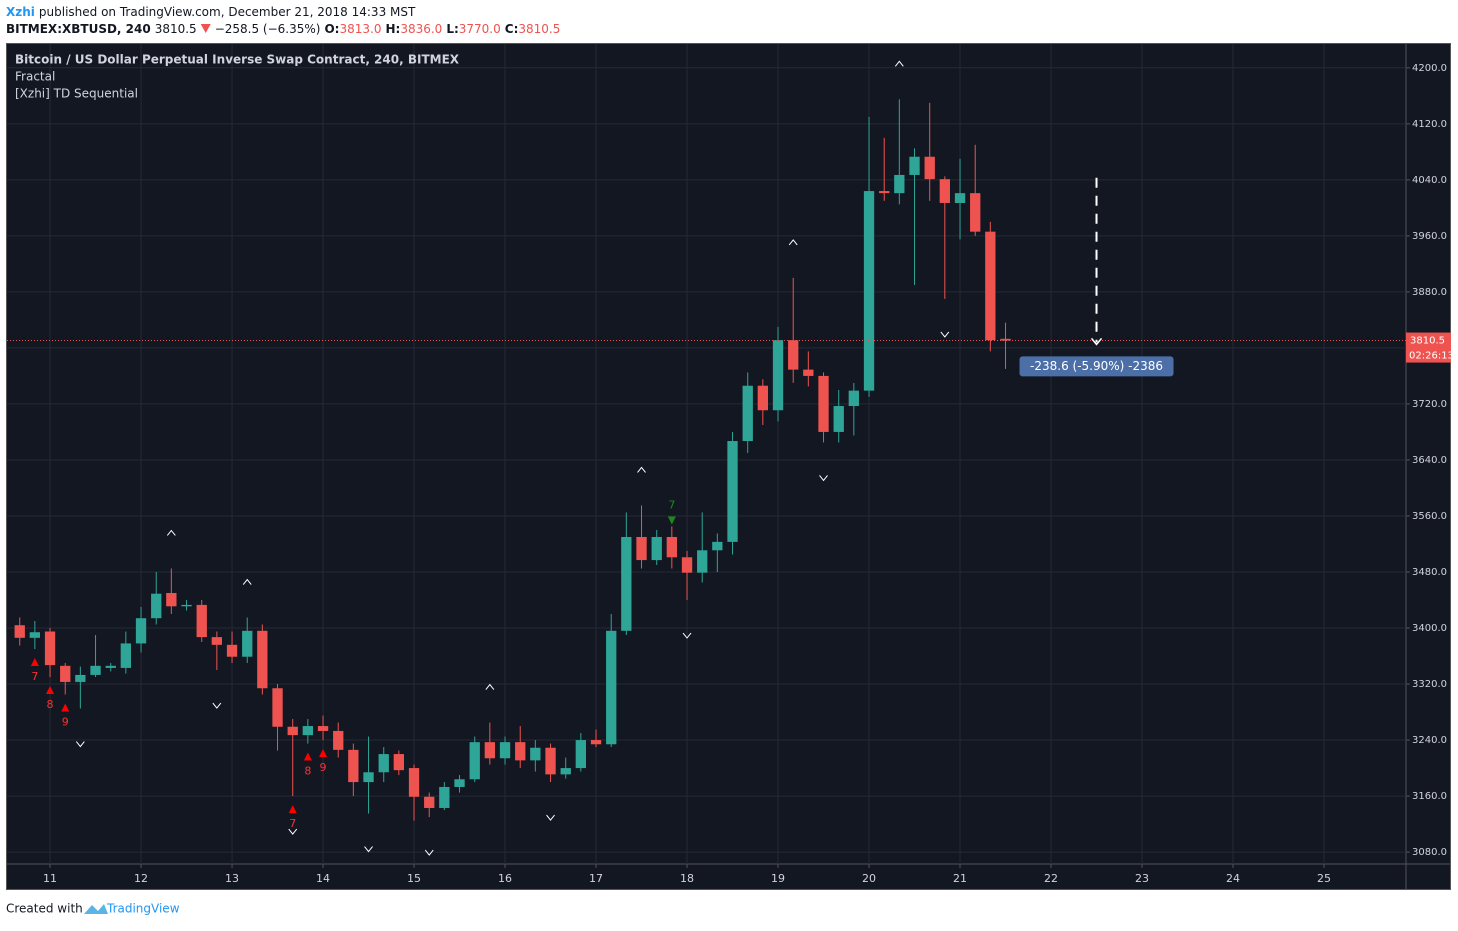 The width and height of the screenshot is (1458, 931). Describe the element at coordinates (76, 94) in the screenshot. I see `indicator-label: [Xzhi] TD Sequential` at that location.